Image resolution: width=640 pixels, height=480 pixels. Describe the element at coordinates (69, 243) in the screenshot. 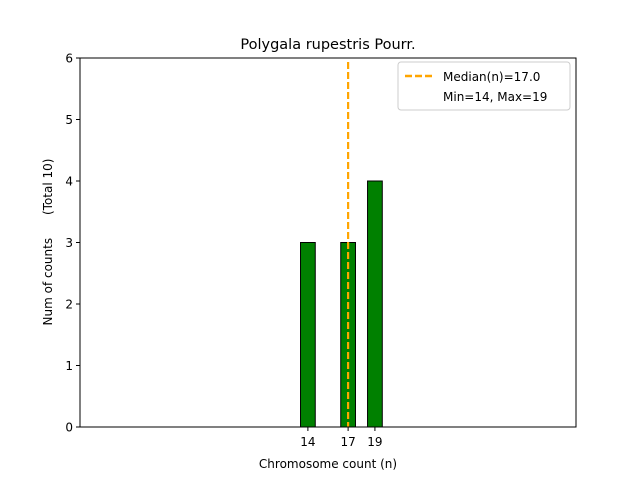

I see `y-tick-label: 3` at that location.